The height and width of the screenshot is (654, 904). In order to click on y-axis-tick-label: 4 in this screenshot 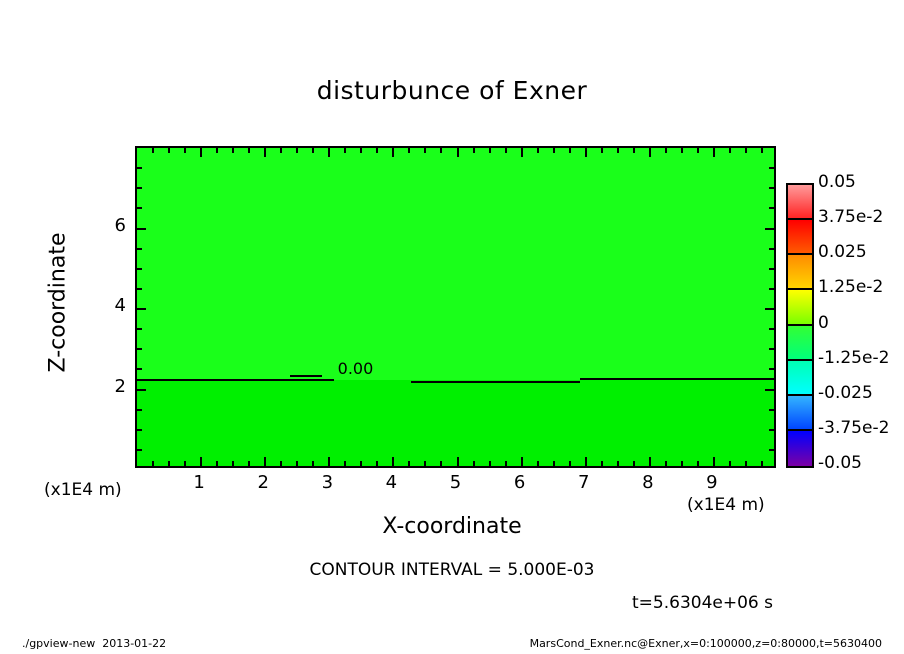, I will do `click(120, 305)`.